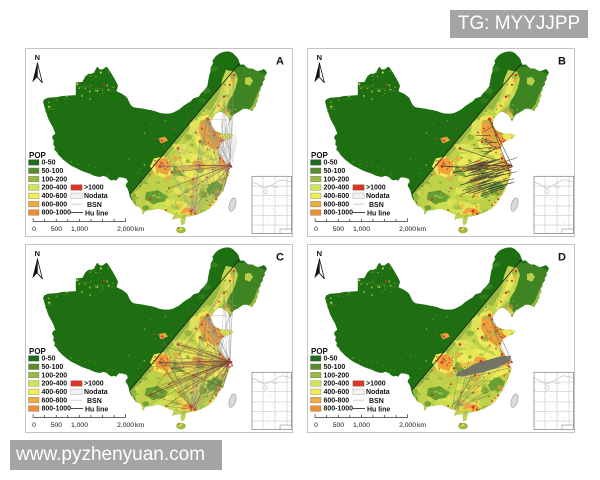 The height and width of the screenshot is (480, 600). What do you see at coordinates (280, 62) in the screenshot?
I see `svg-text: A` at bounding box center [280, 62].